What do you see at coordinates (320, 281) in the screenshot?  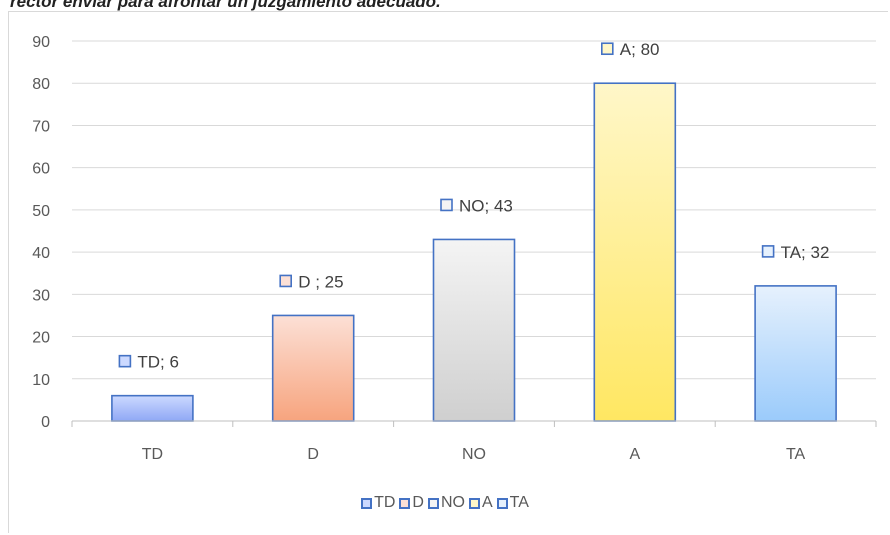 I see `data-label: D ; 25` at bounding box center [320, 281].